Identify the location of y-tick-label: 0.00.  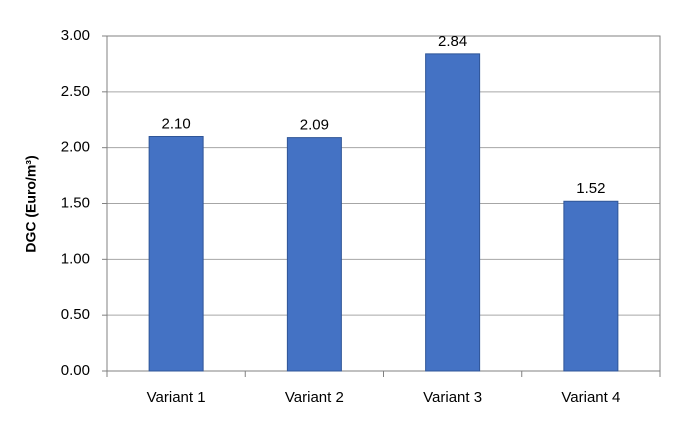
(75, 370).